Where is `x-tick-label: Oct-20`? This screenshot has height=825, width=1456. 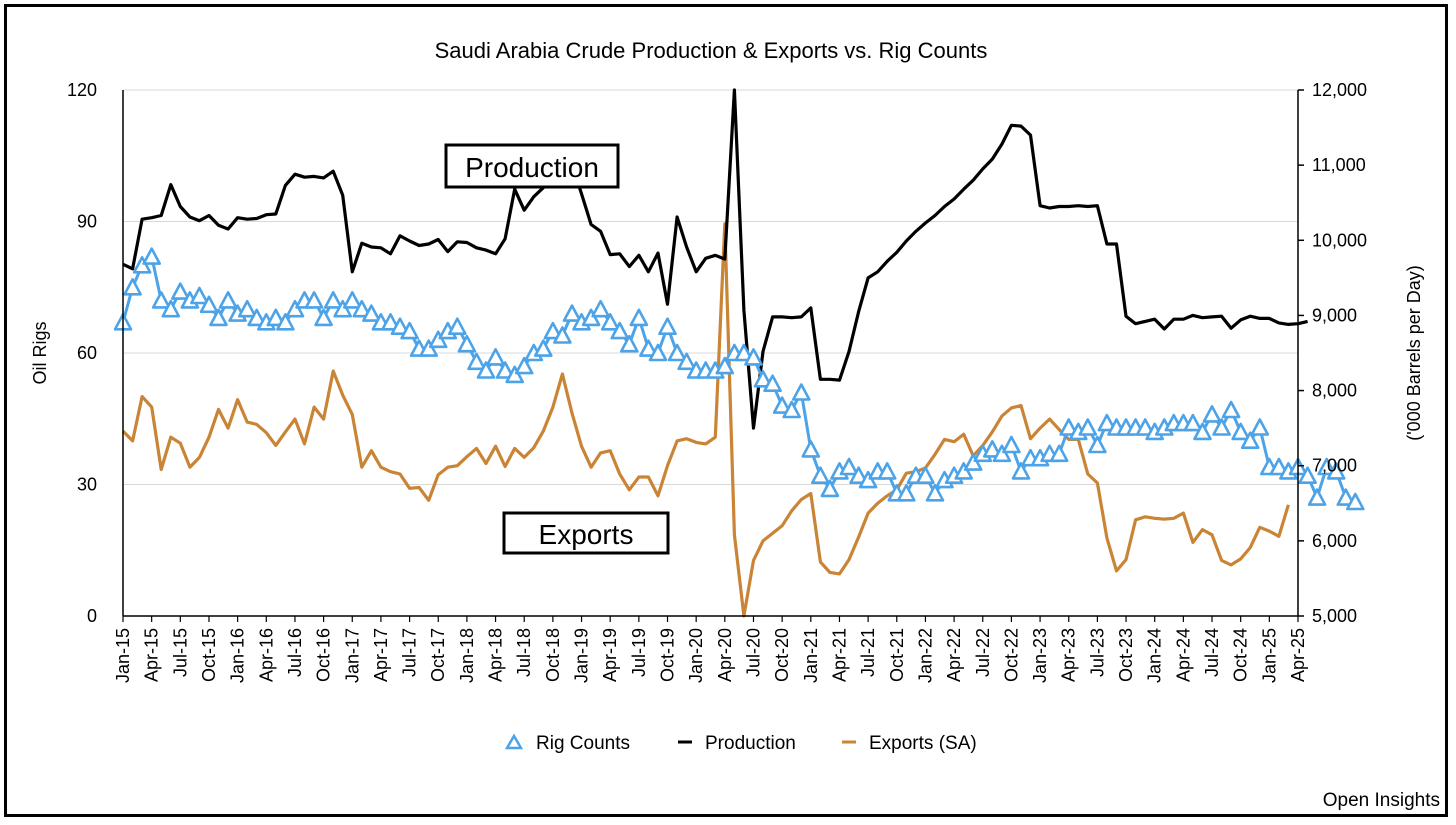 x-tick-label: Oct-20 is located at coordinates (782, 655).